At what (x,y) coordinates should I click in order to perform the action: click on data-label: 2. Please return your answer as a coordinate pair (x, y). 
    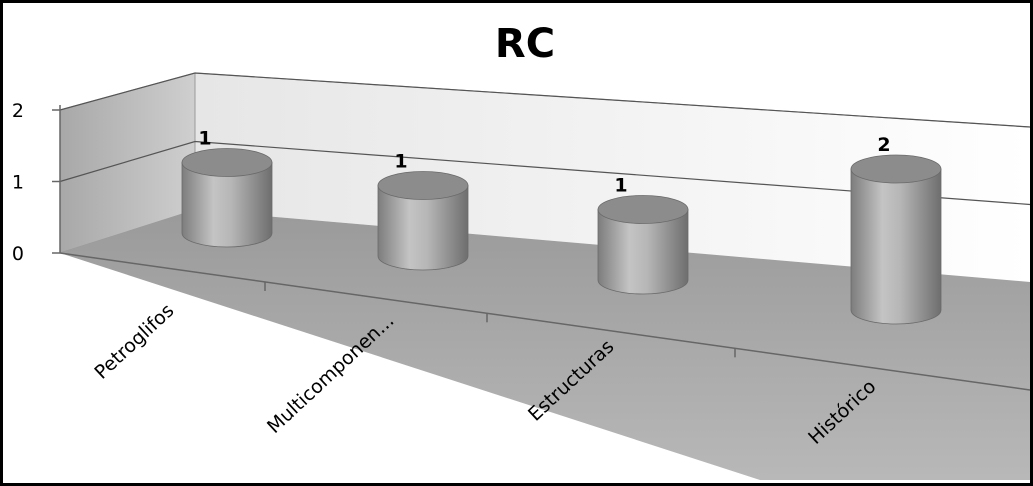
    Looking at the image, I should click on (883, 145).